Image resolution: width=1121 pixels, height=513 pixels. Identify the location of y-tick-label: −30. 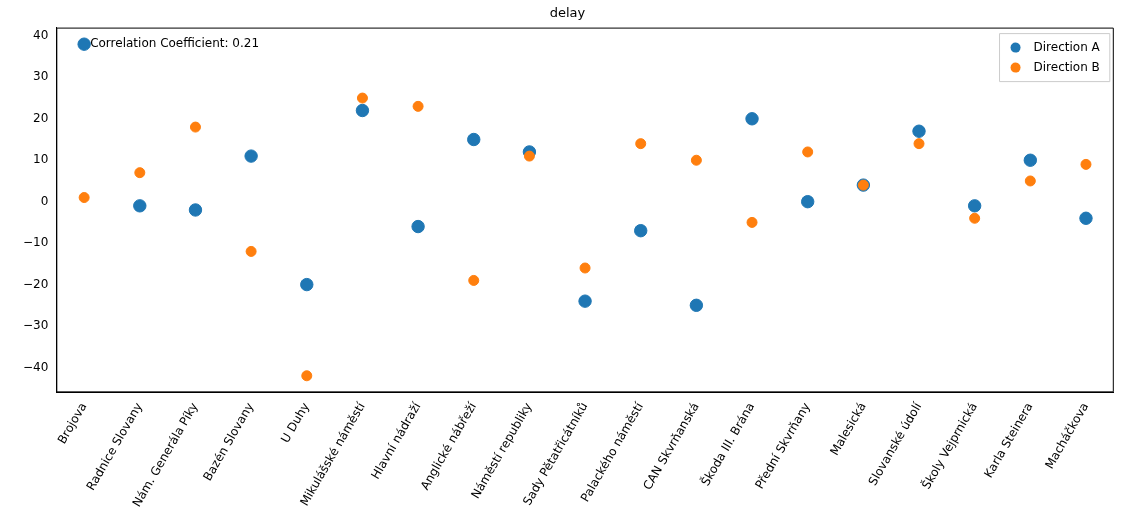
(36, 325).